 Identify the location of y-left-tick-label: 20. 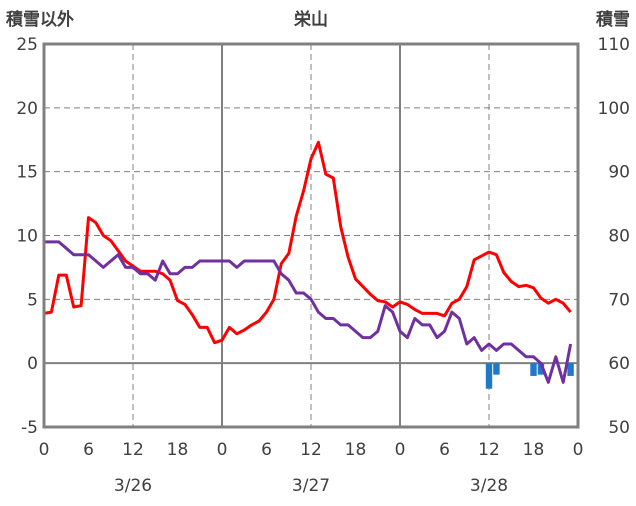
(27, 109).